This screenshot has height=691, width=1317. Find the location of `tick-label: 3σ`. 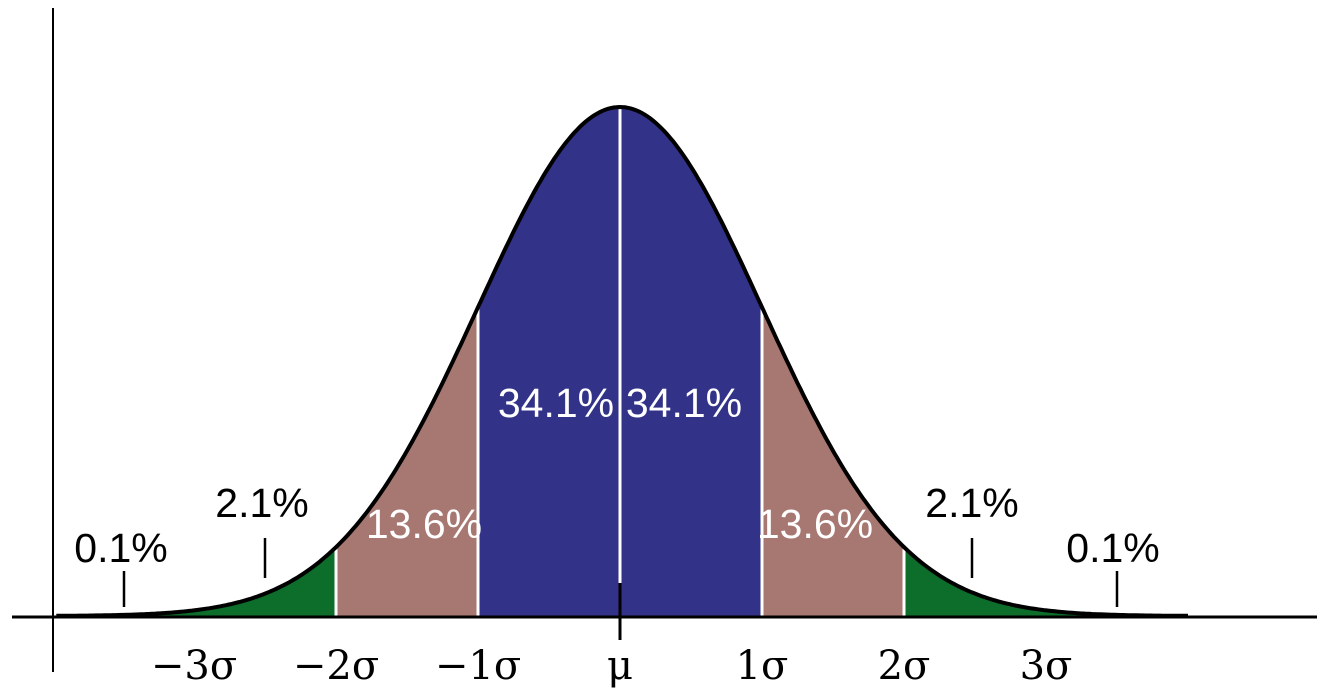

tick-label: 3σ is located at coordinates (1046, 666).